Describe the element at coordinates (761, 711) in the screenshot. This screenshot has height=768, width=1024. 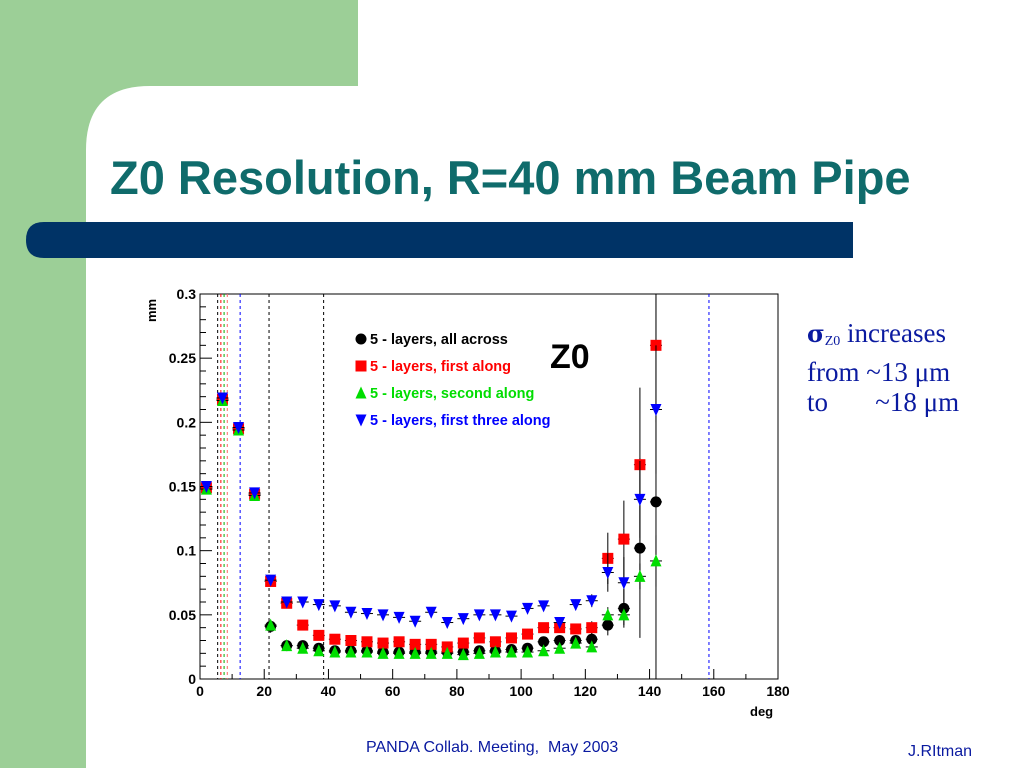
I see `x-axis-title: deg` at that location.